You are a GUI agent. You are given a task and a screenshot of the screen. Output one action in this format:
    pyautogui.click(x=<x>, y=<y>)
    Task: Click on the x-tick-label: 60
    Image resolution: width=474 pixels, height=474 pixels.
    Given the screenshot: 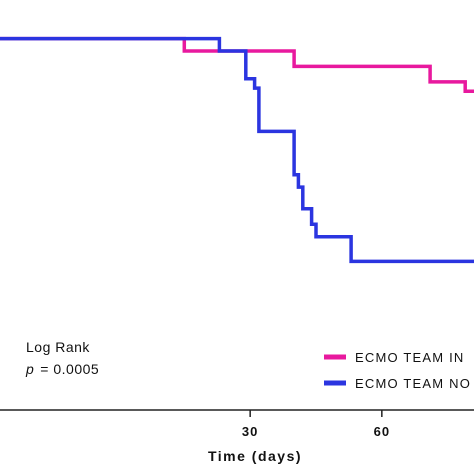 What is the action you would take?
    pyautogui.click(x=382, y=431)
    